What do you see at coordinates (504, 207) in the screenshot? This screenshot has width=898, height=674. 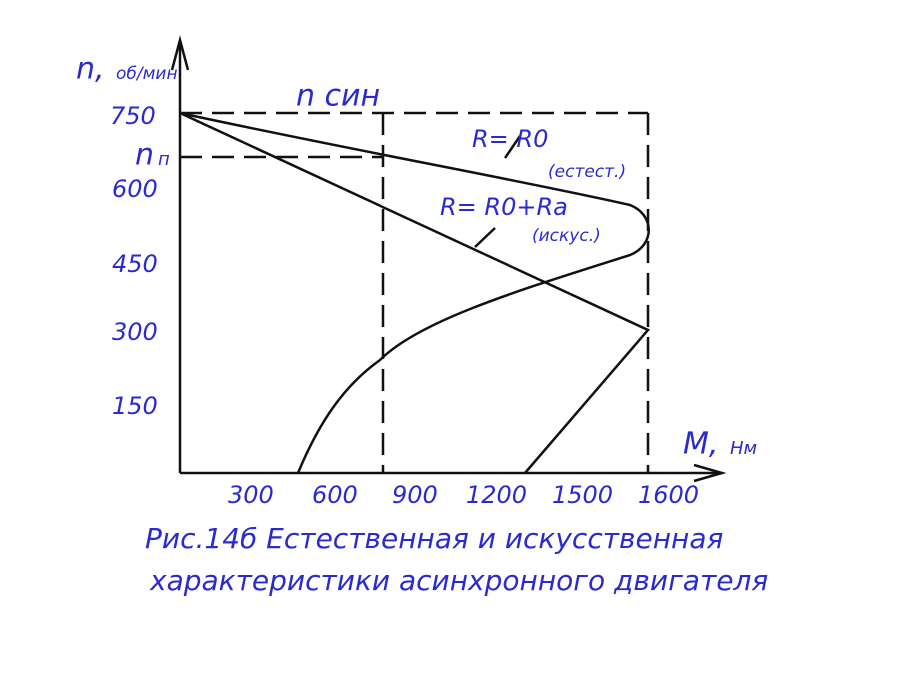 I see `curve-label: R= R0+Ra` at bounding box center [504, 207].